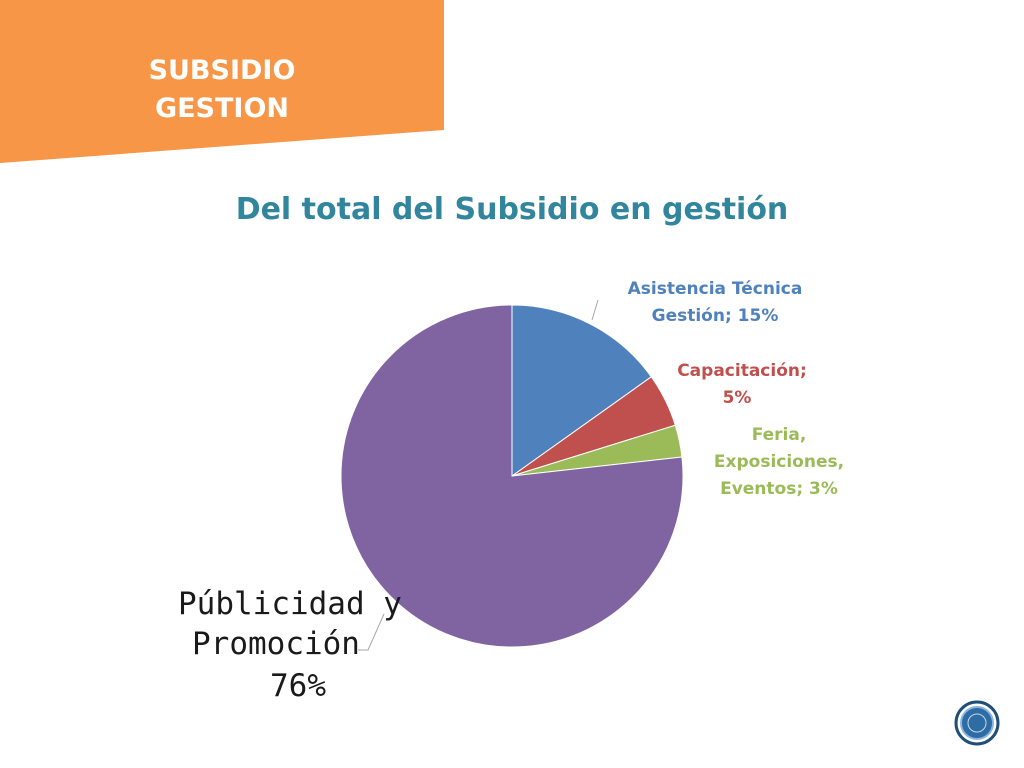  Describe the element at coordinates (371, 632) in the screenshot. I see `leader-line-publicidad` at that location.